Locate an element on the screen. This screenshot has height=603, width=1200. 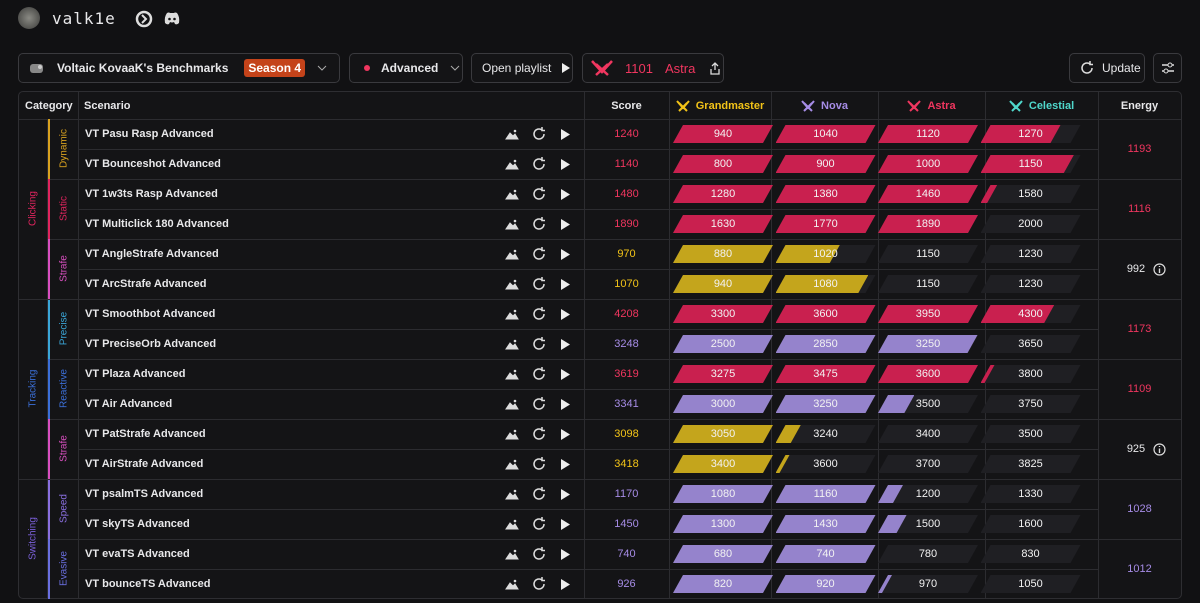
threshold: 3700 is located at coordinates (928, 464).